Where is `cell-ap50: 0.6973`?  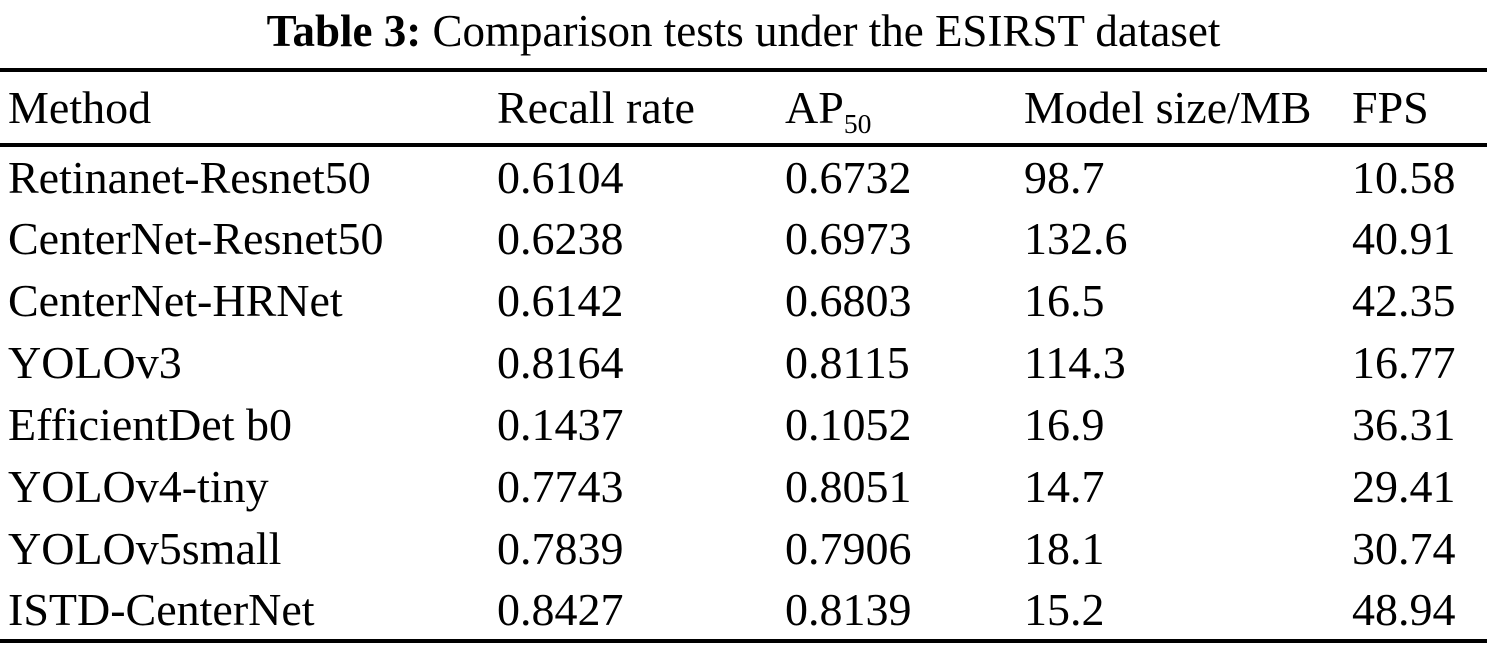
cell-ap50: 0.6973 is located at coordinates (848, 238).